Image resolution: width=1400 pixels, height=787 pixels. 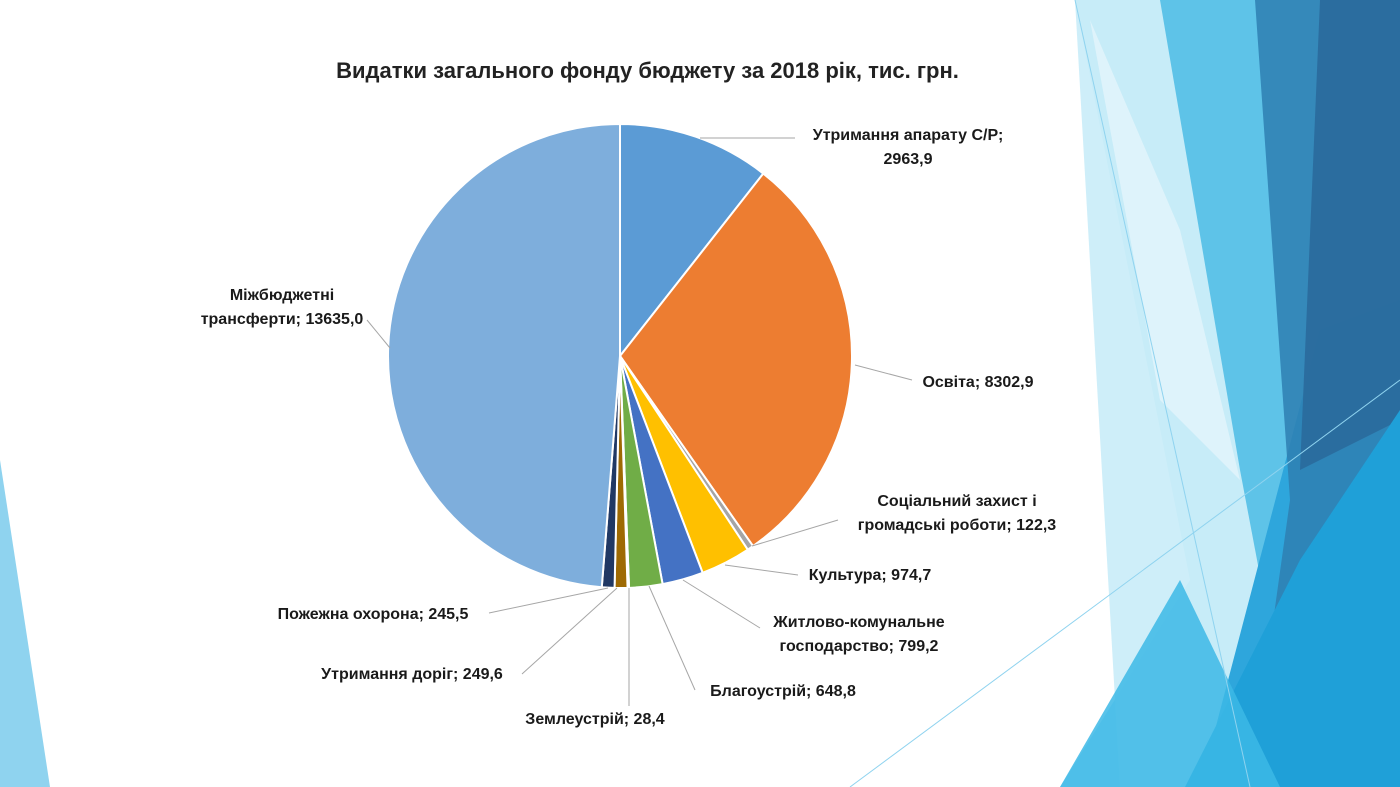 I want to click on data-label-9: Пожежна охорона; 245,5, so click(x=373, y=614).